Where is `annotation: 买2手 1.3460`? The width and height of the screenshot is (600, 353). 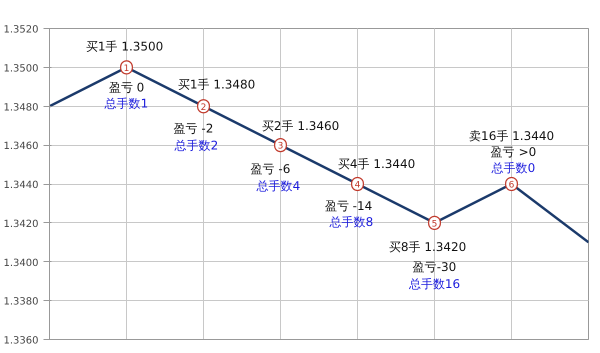 annotation: 买2手 1.3460 is located at coordinates (301, 126).